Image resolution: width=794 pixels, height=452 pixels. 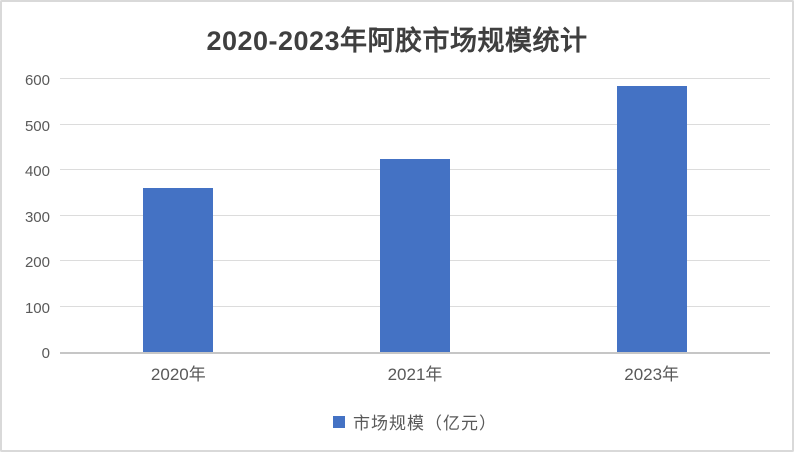 What do you see at coordinates (37, 262) in the screenshot?
I see `y-tick-label-200: 200` at bounding box center [37, 262].